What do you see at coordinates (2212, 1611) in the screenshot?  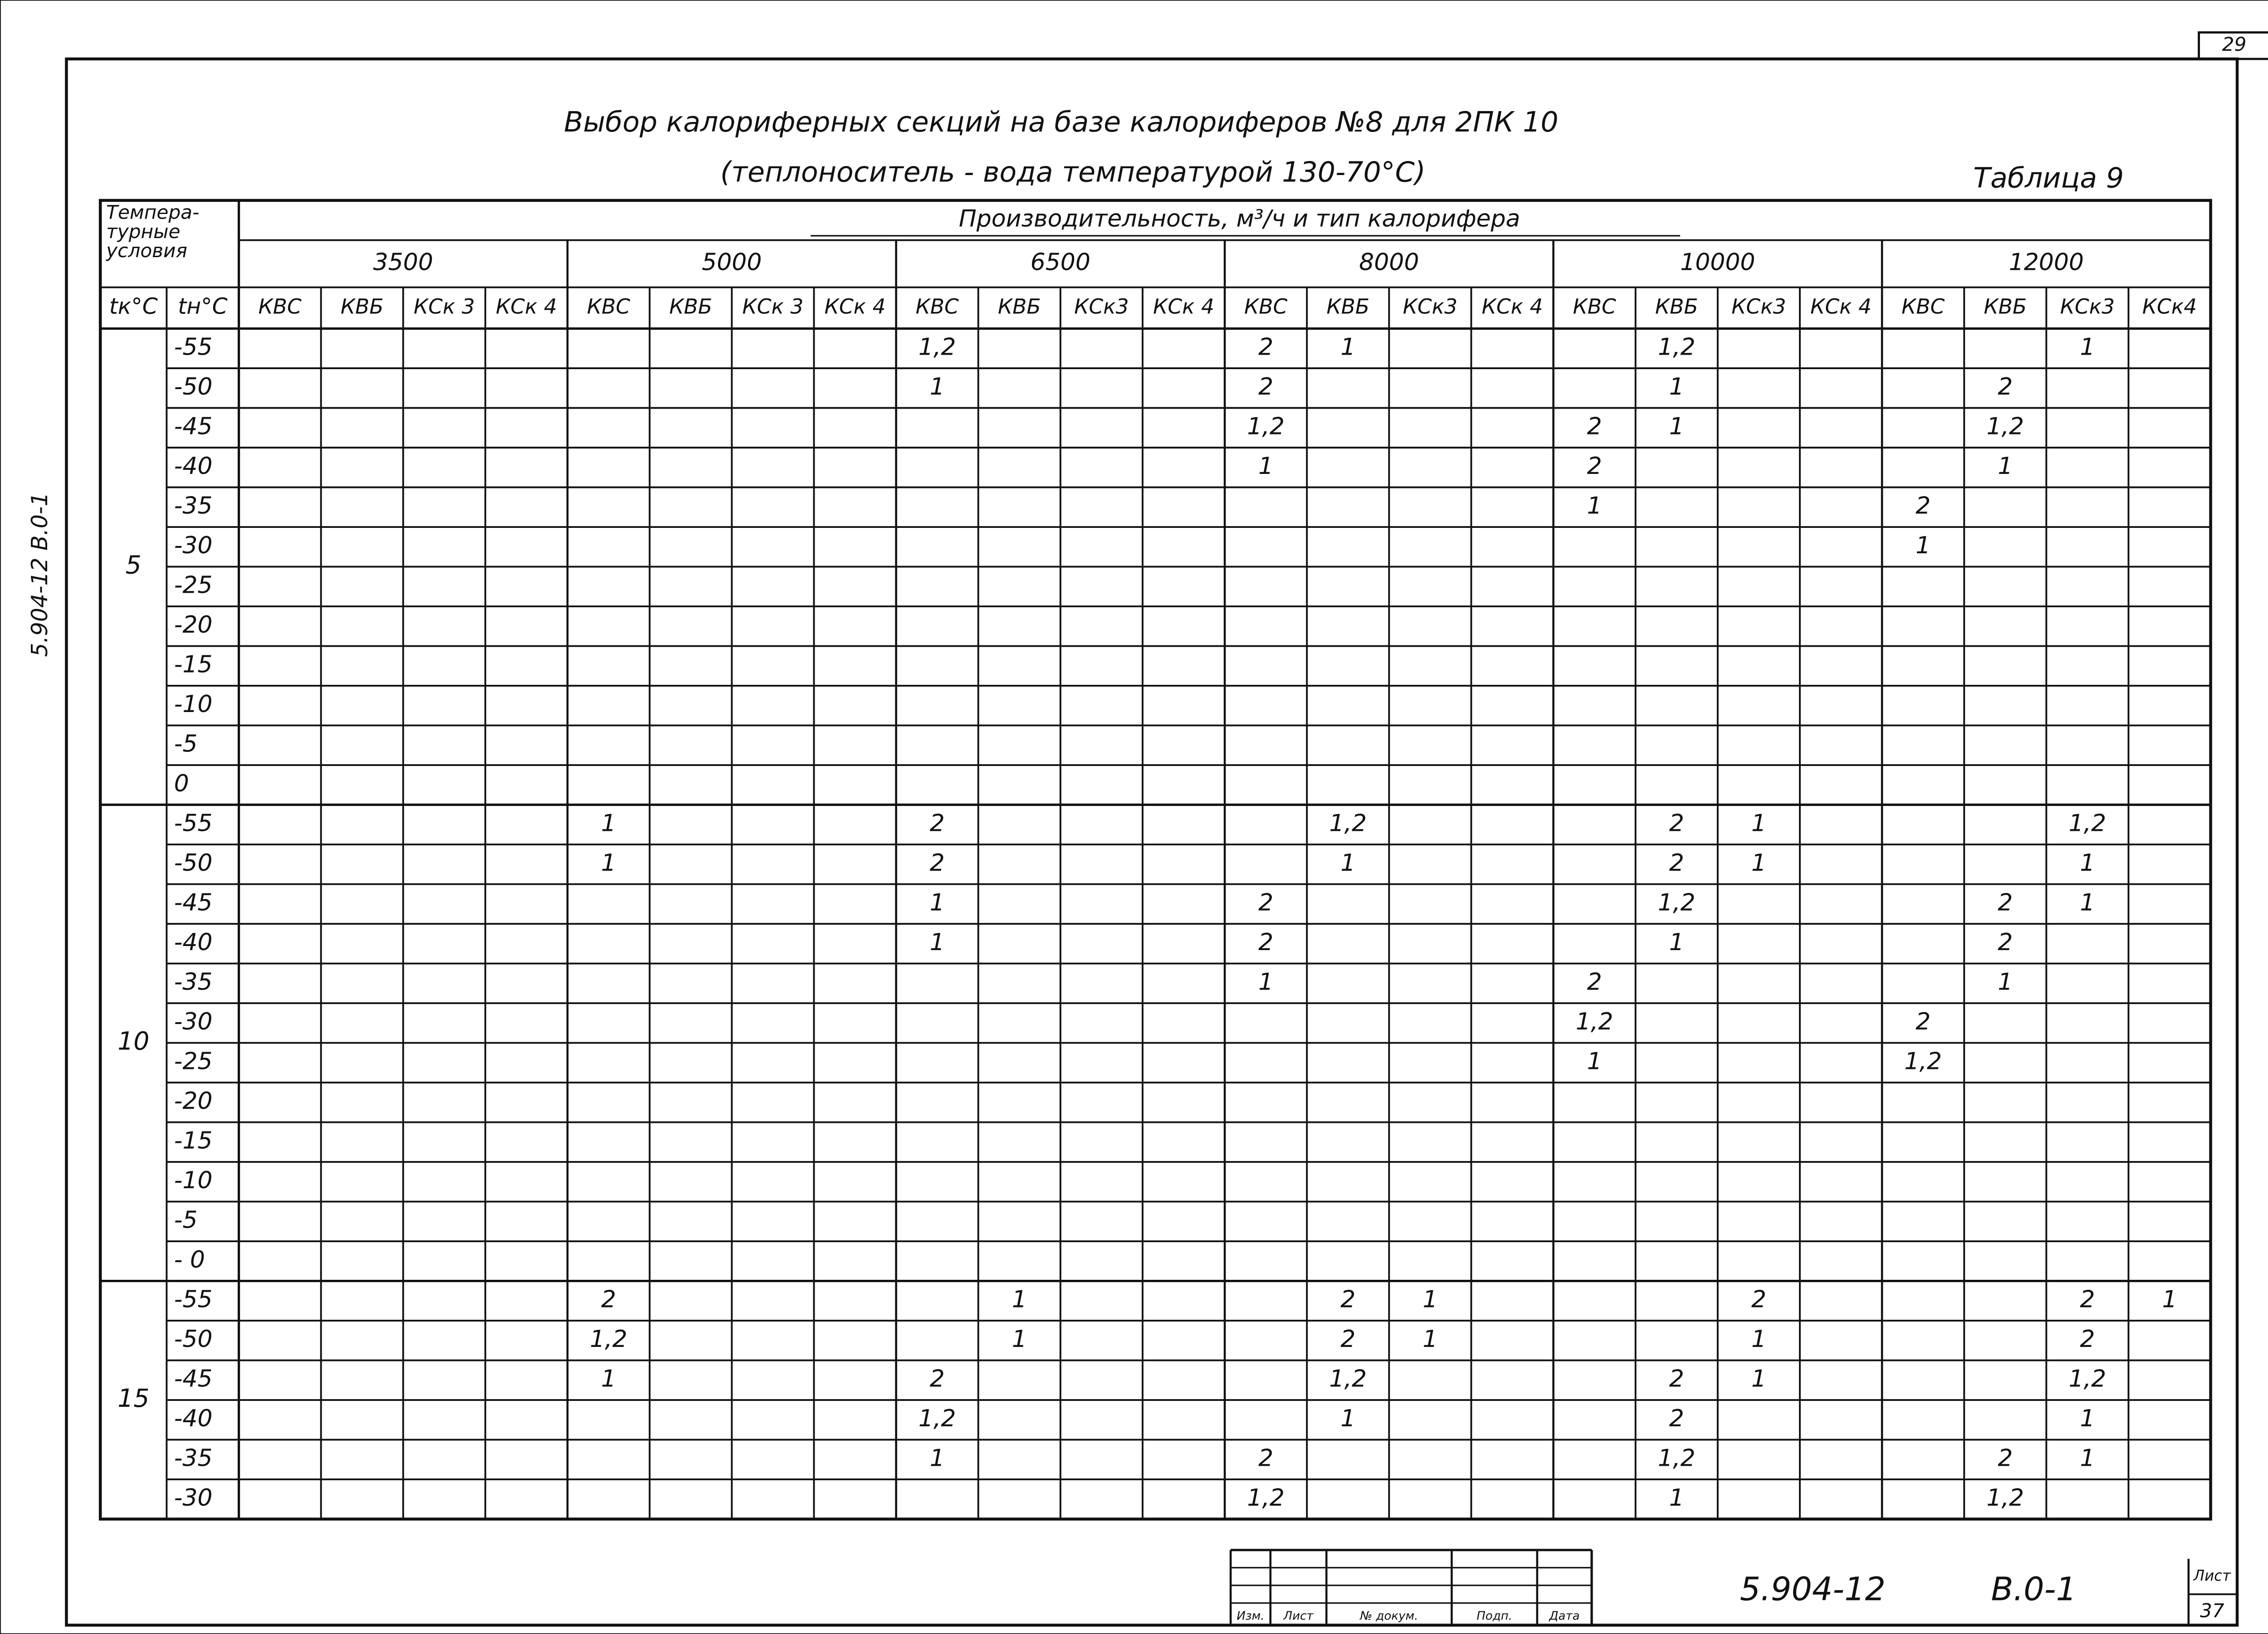 I see `sheet-number: 37` at bounding box center [2212, 1611].